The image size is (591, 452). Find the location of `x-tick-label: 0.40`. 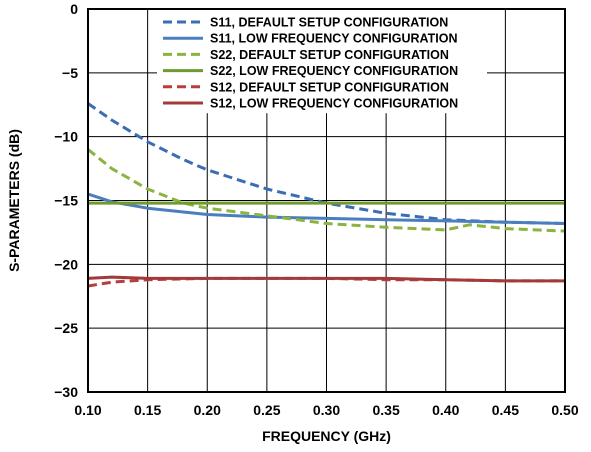

x-tick-label: 0.40 is located at coordinates (445, 410).